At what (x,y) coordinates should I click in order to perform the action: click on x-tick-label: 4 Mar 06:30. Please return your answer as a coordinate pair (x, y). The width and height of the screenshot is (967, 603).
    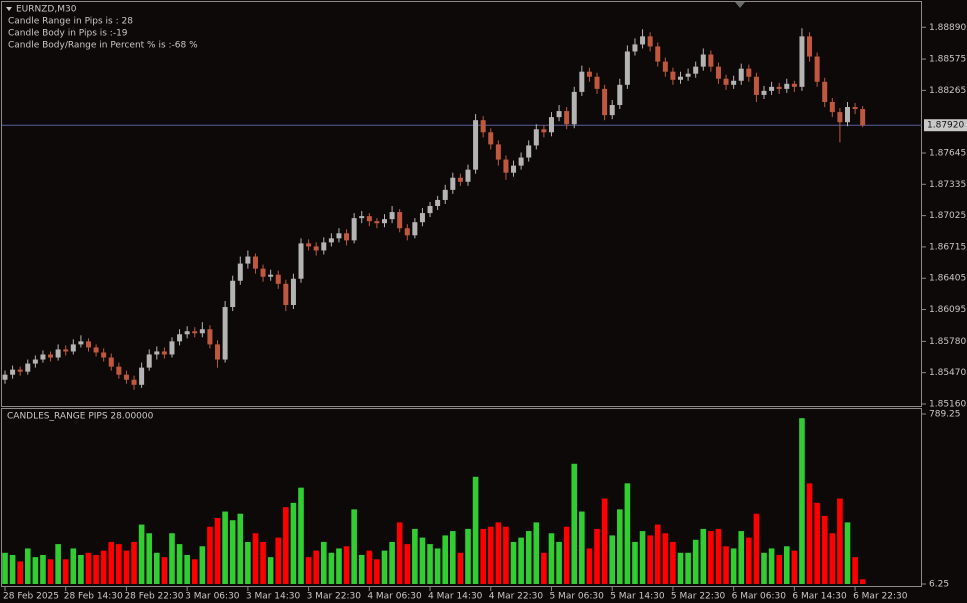
    Looking at the image, I should click on (394, 597).